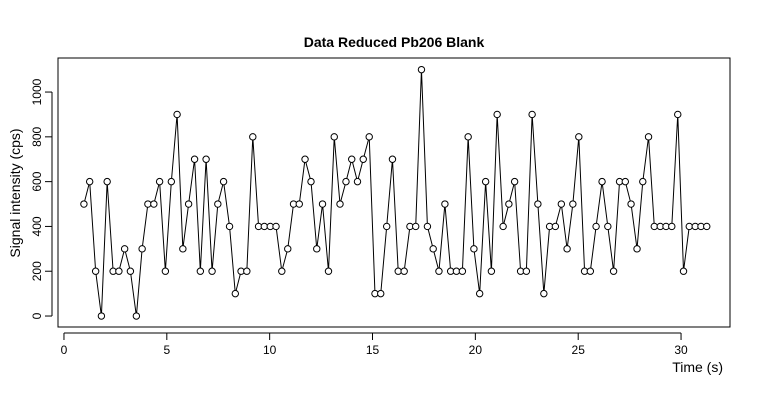 Image resolution: width=760 pixels, height=400 pixels. I want to click on x-axis-label: Time (s), so click(697, 367).